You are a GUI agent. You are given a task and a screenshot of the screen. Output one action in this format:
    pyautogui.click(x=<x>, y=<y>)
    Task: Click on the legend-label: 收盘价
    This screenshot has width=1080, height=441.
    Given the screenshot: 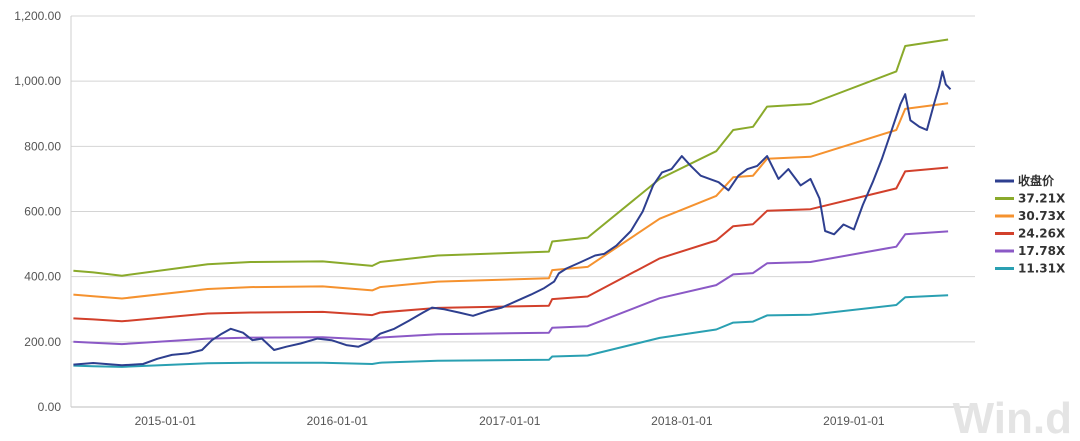 What is the action you would take?
    pyautogui.click(x=1036, y=180)
    